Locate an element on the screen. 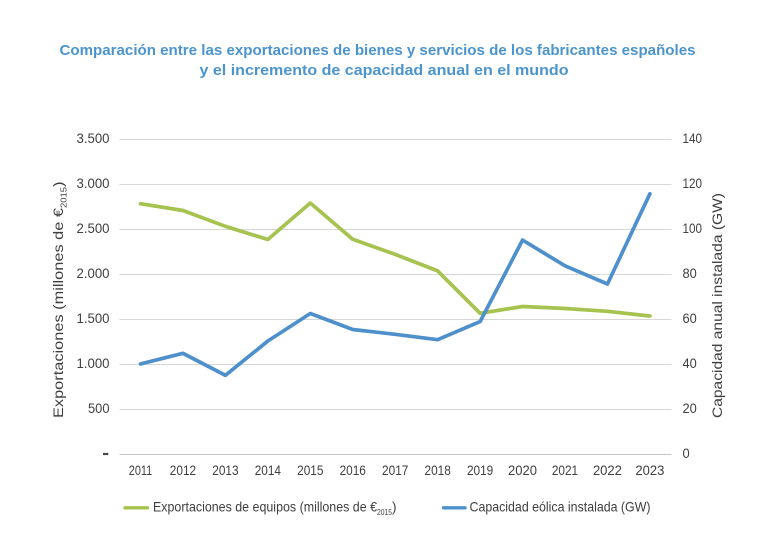 Image resolution: width=768 pixels, height=556 pixels. svg-text: 1.500 is located at coordinates (93, 318).